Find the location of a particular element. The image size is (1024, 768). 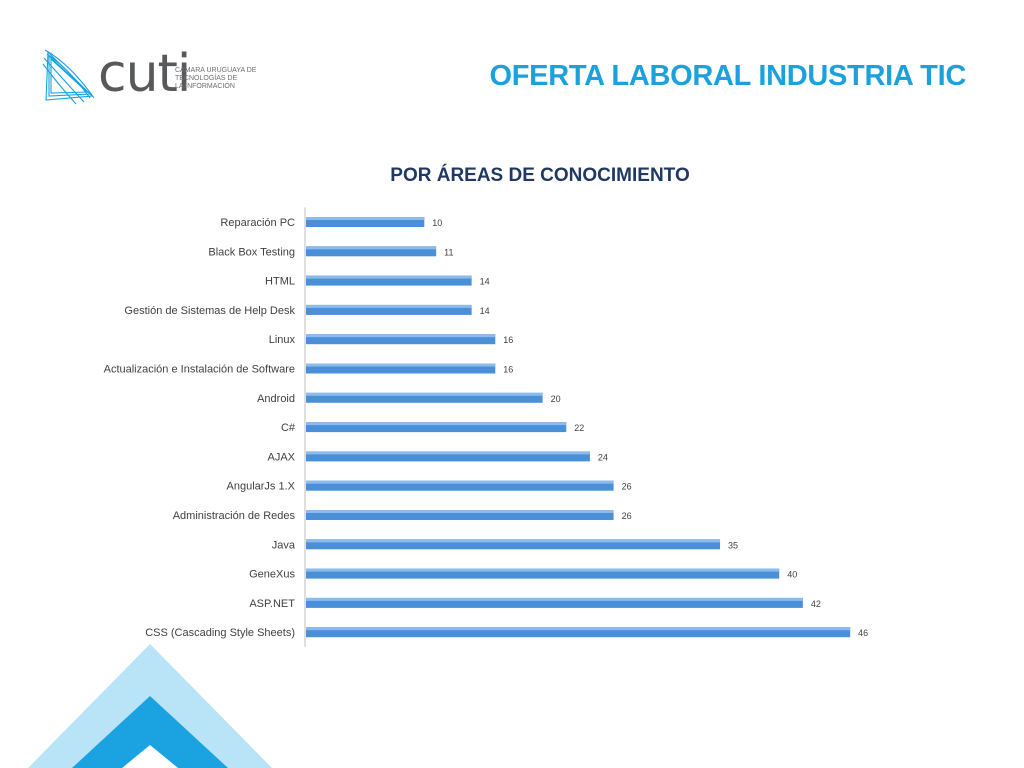

logo-tagline-line: TECNOLOGÍAS DE is located at coordinates (206, 78).